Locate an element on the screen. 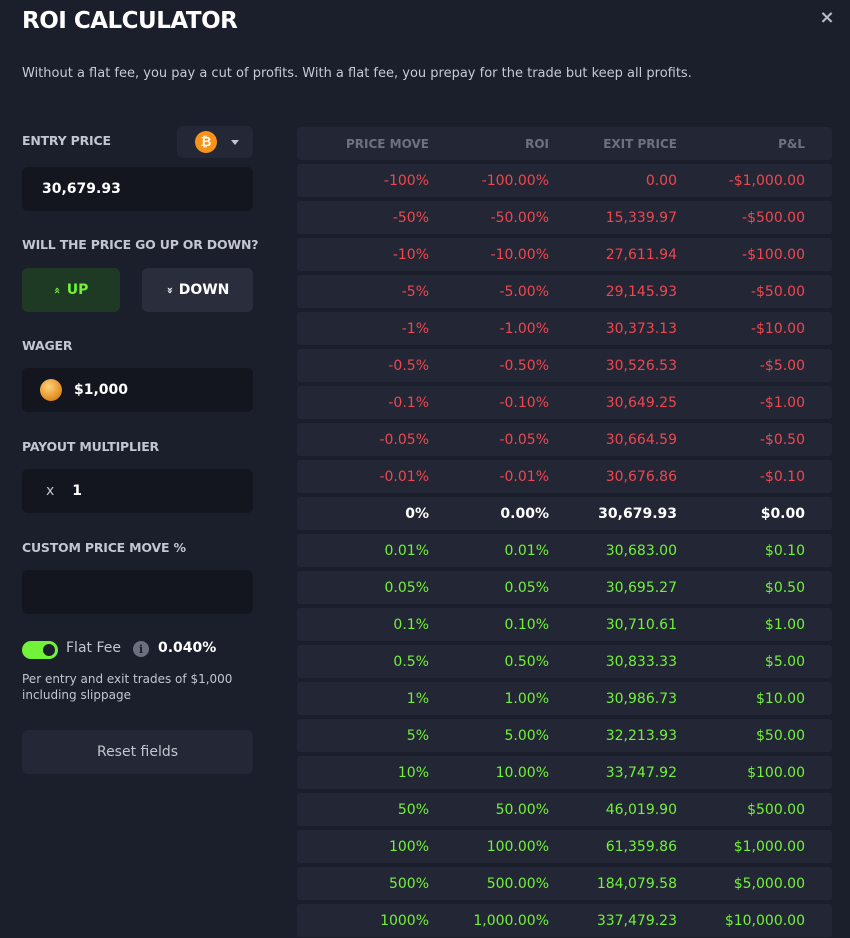 The width and height of the screenshot is (850, 938). table-row: 0.5% 0.50% 30,833.33 $5.00 is located at coordinates (564, 661).